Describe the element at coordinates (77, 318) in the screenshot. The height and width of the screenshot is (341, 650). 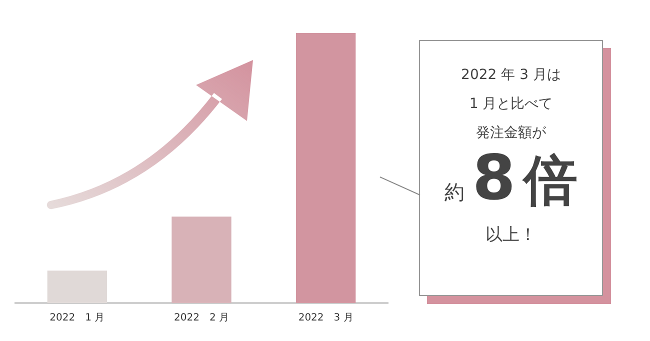
I see `x-tick-label: 2022 1 月` at that location.